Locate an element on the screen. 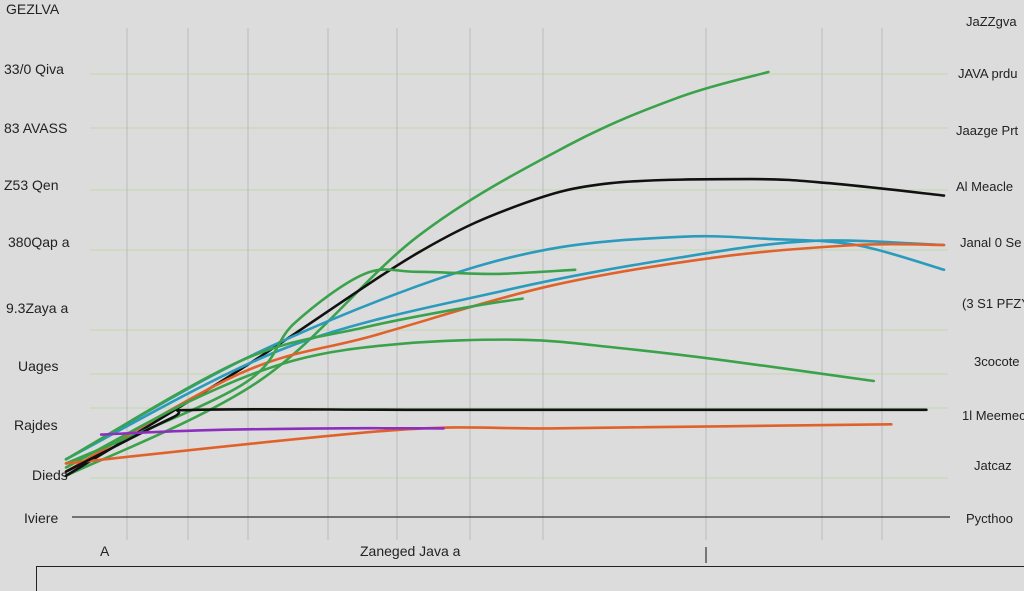 This screenshot has height=591, width=1024. y-label-right-3: Jaazge Prt is located at coordinates (987, 130).